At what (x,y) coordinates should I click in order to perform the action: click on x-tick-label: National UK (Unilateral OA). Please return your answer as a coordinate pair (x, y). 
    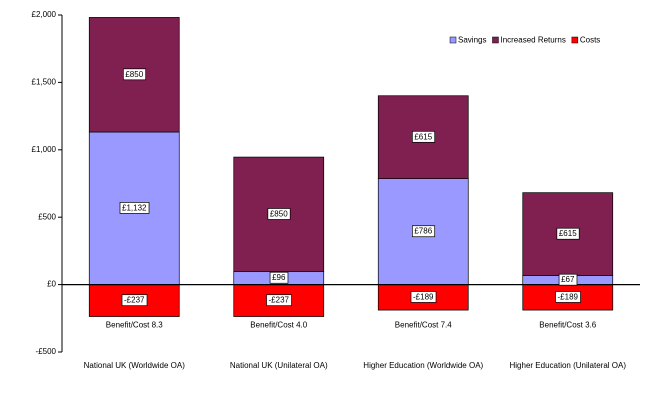
    Looking at the image, I should click on (279, 365).